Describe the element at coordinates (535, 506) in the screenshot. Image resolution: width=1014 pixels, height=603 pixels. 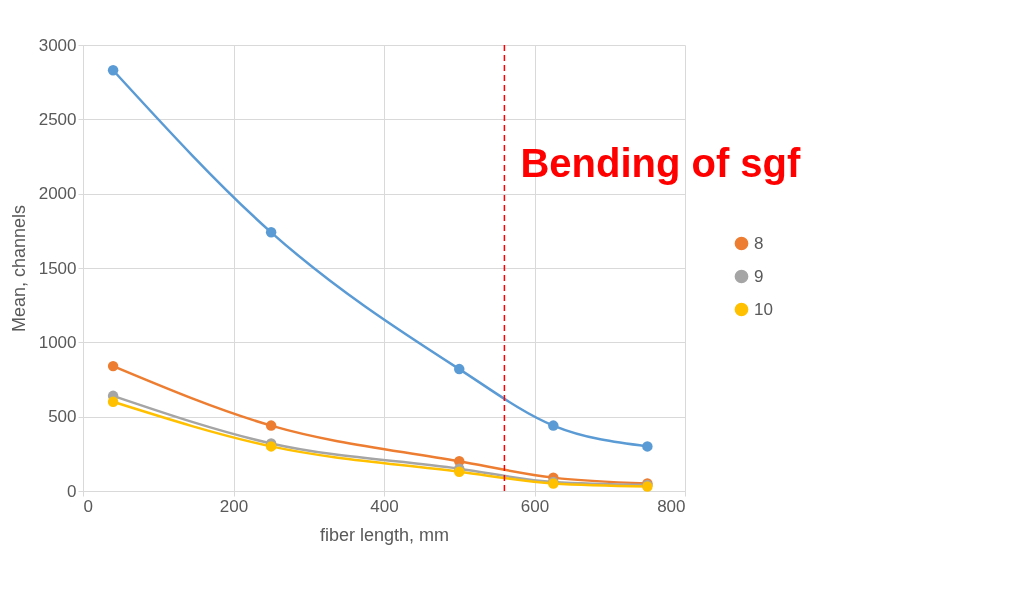
I see `x-tick-label: 600` at that location.